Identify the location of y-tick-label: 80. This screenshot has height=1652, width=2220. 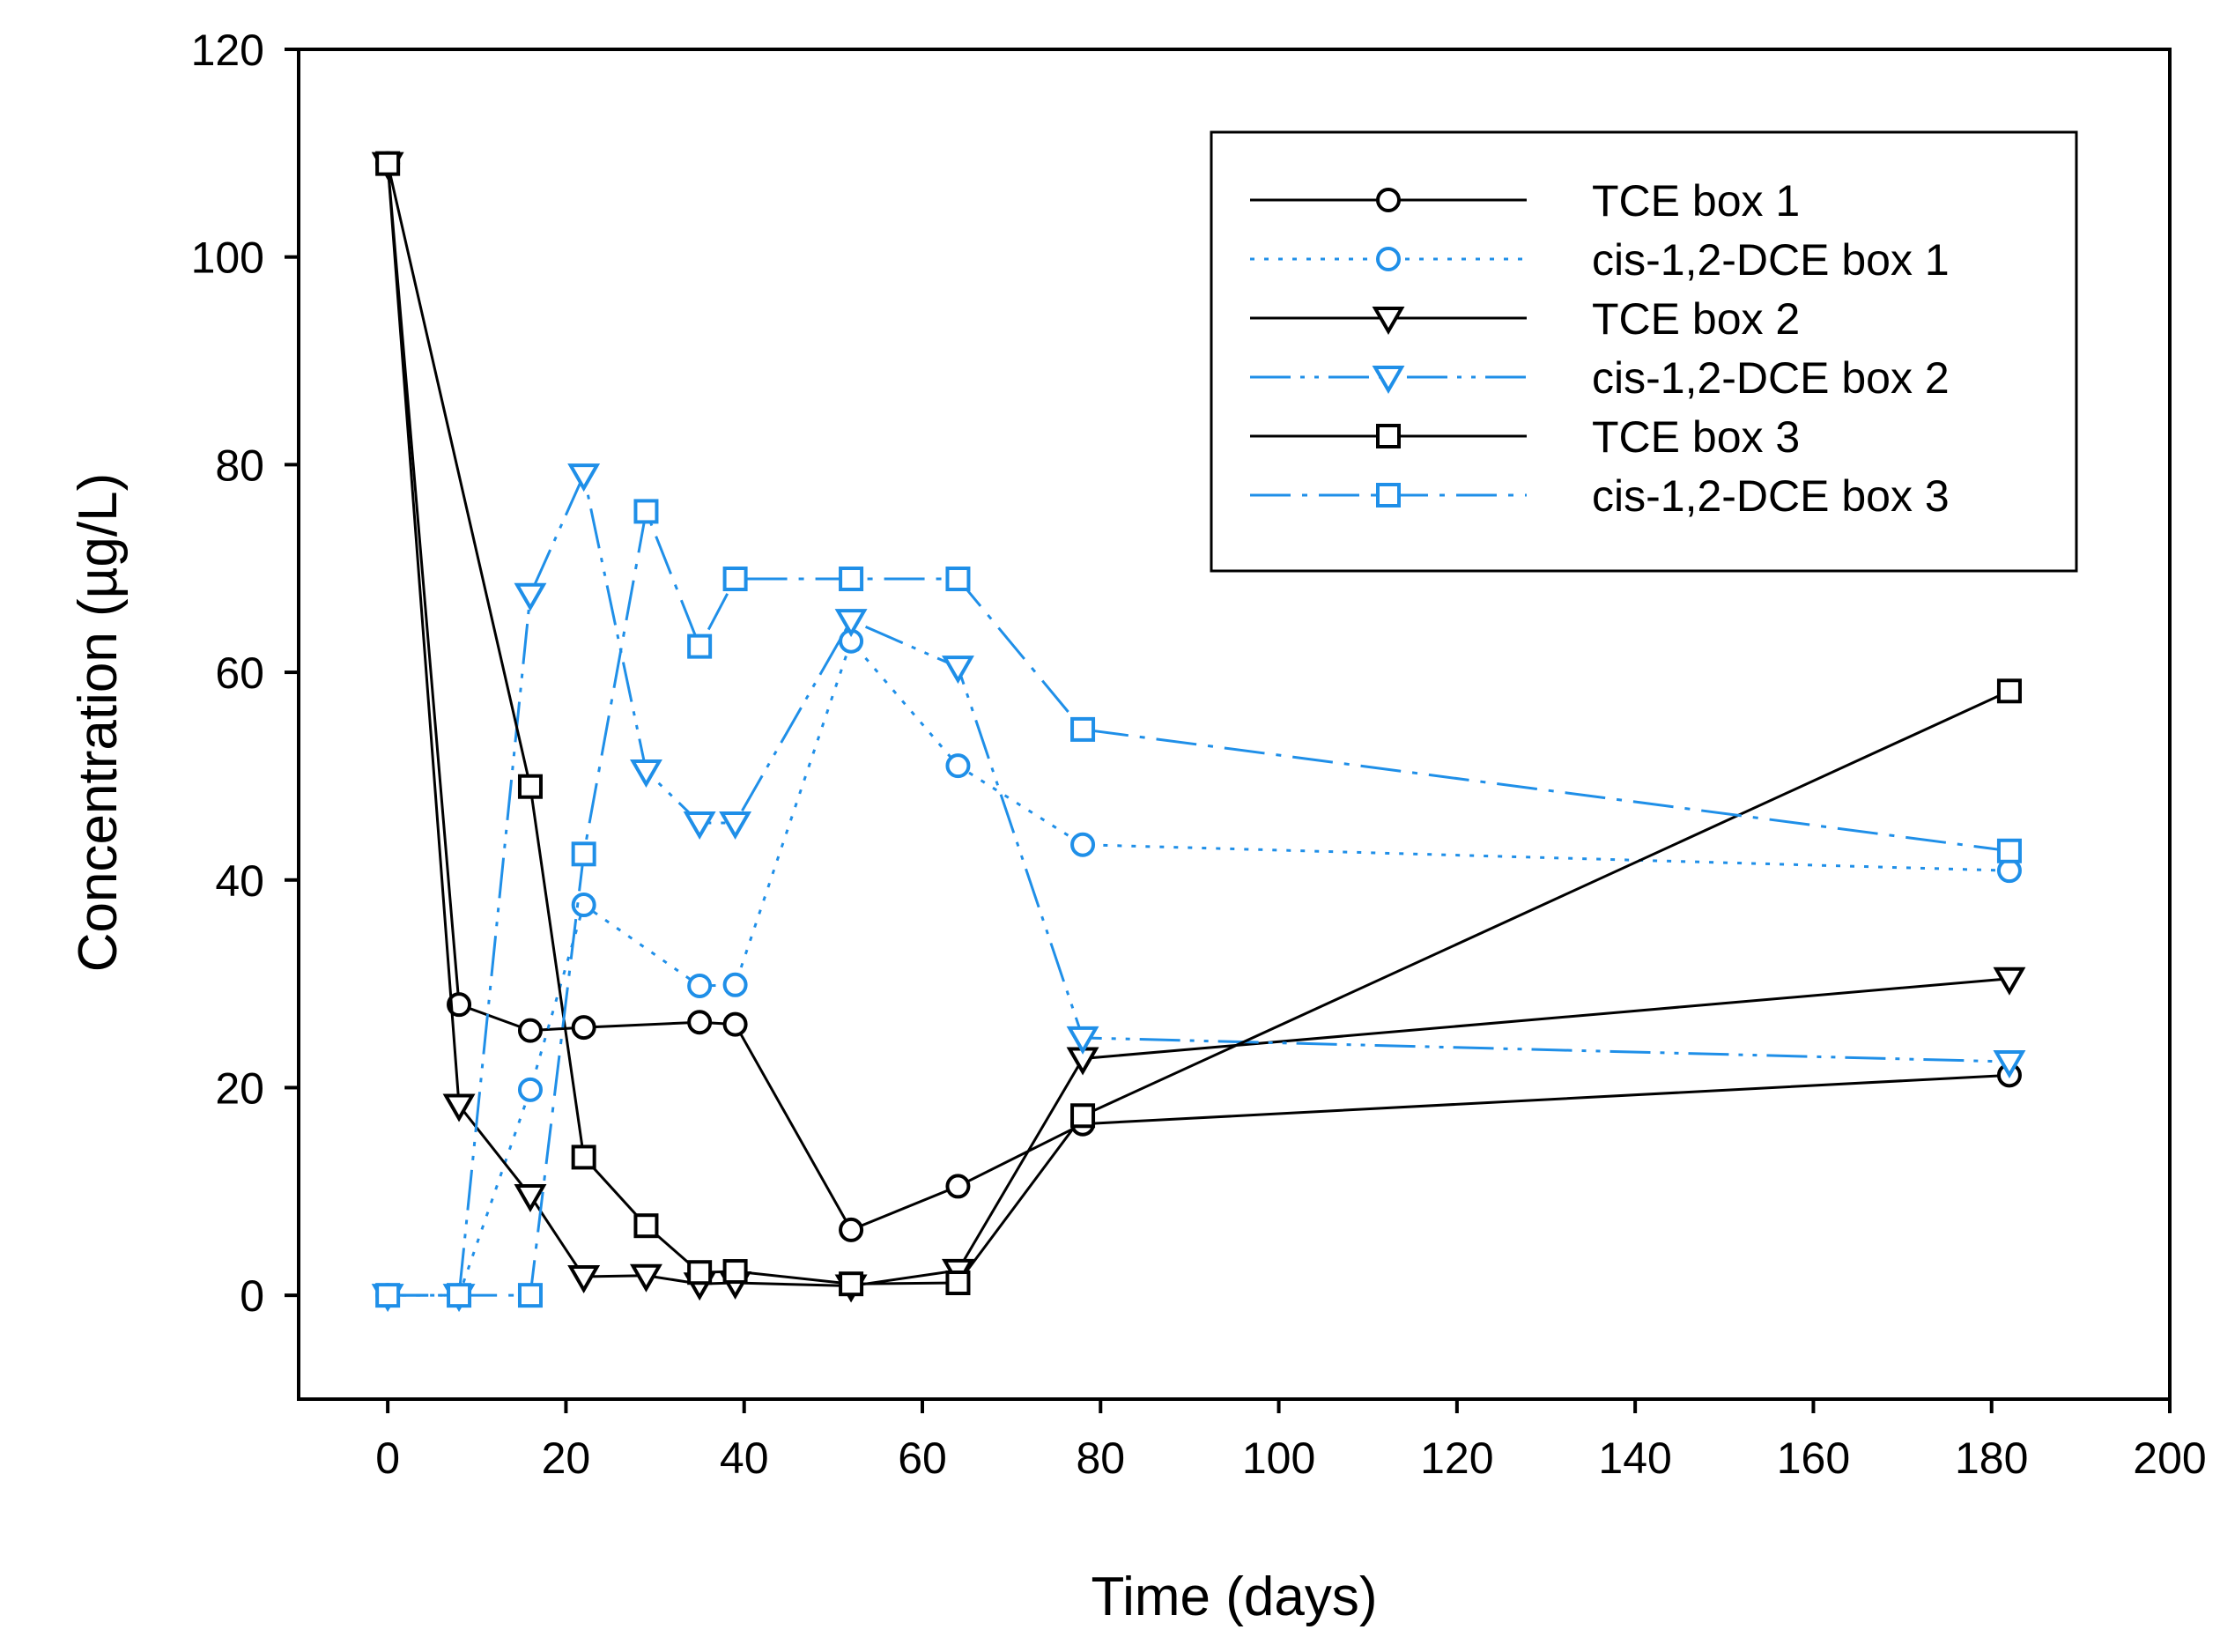
(239, 465).